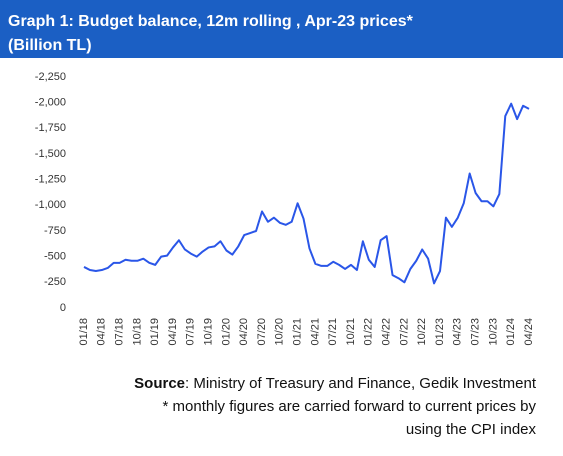  What do you see at coordinates (298, 332) in the screenshot?
I see `x-tick-label: 01/21` at bounding box center [298, 332].